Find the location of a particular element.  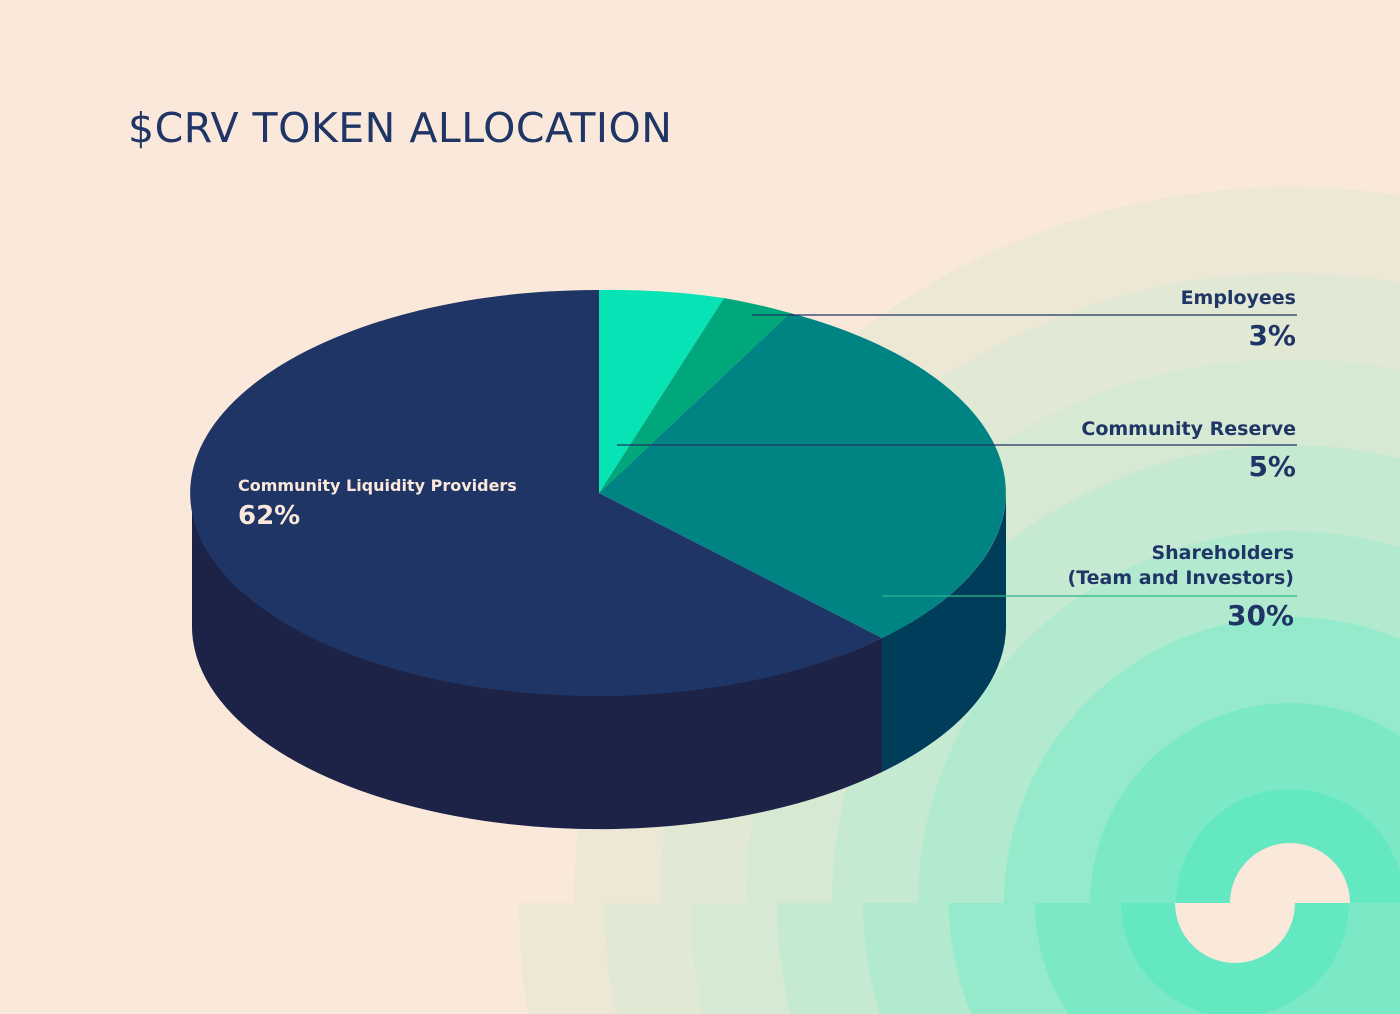

slice-side-shareholders is located at coordinates (944, 632).